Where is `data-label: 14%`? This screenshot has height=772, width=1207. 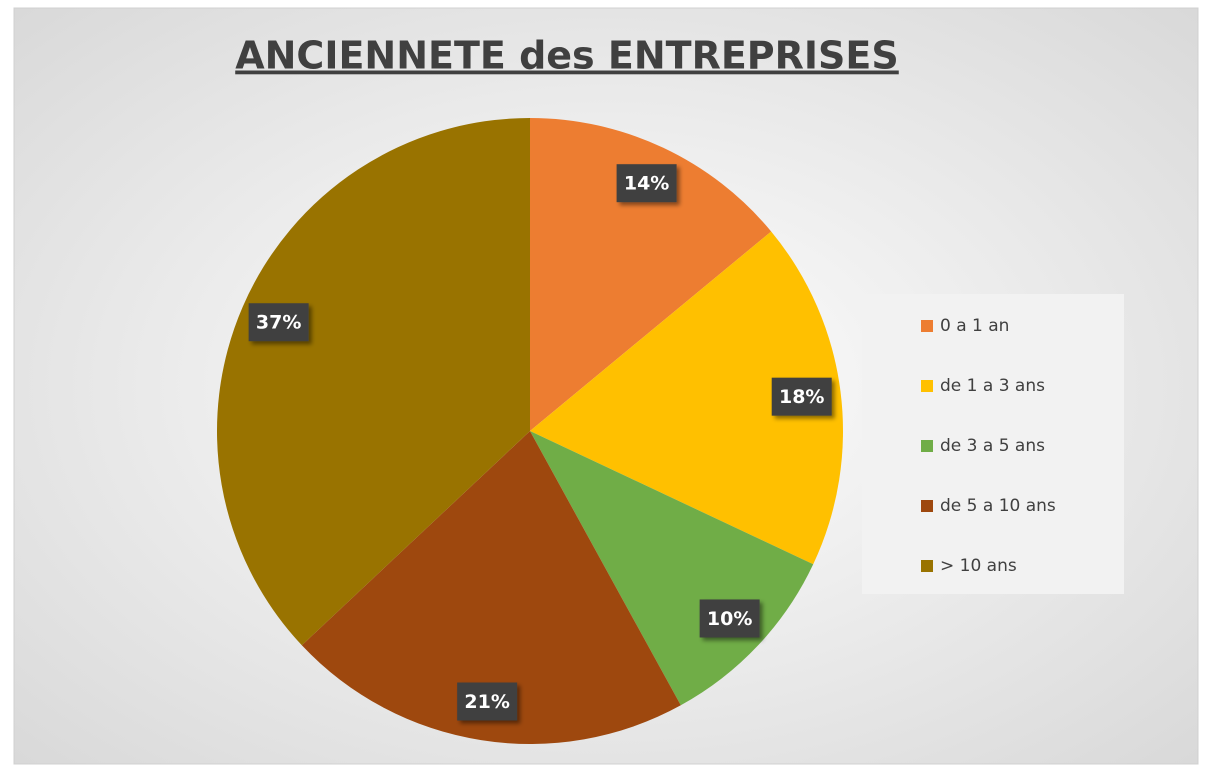 data-label: 14% is located at coordinates (646, 184).